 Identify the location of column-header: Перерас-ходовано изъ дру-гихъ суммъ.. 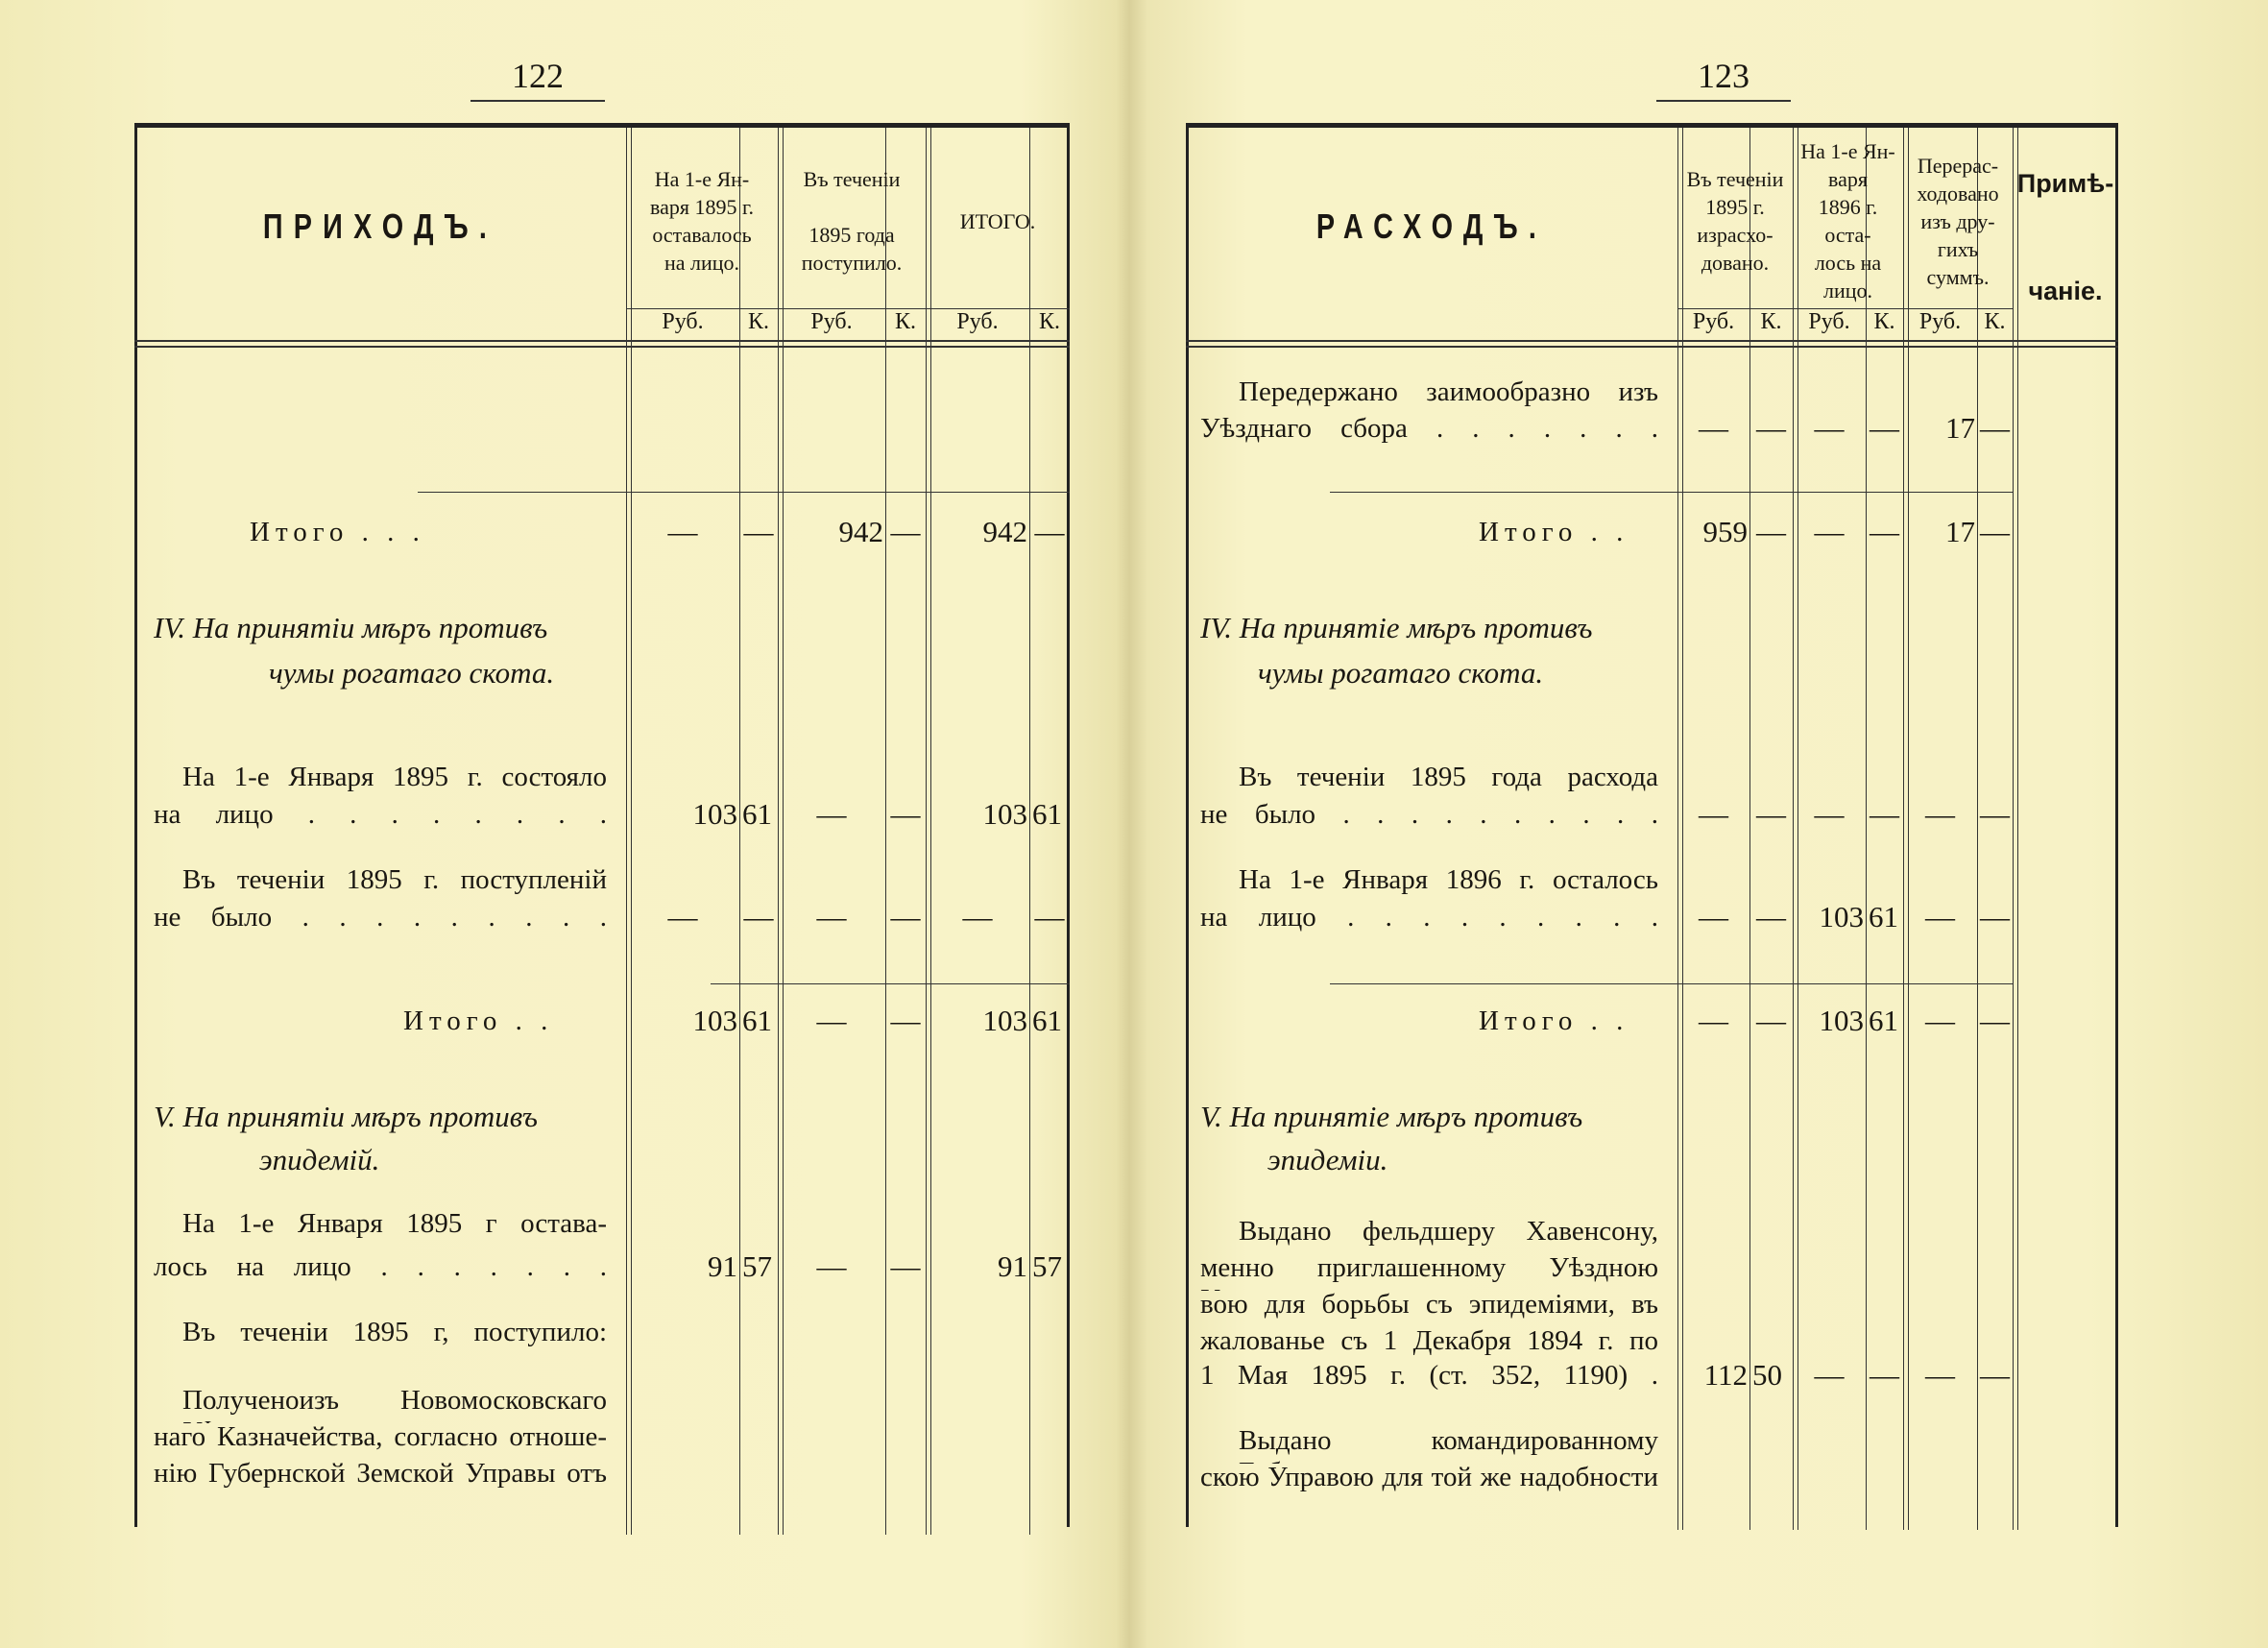
(1958, 220).